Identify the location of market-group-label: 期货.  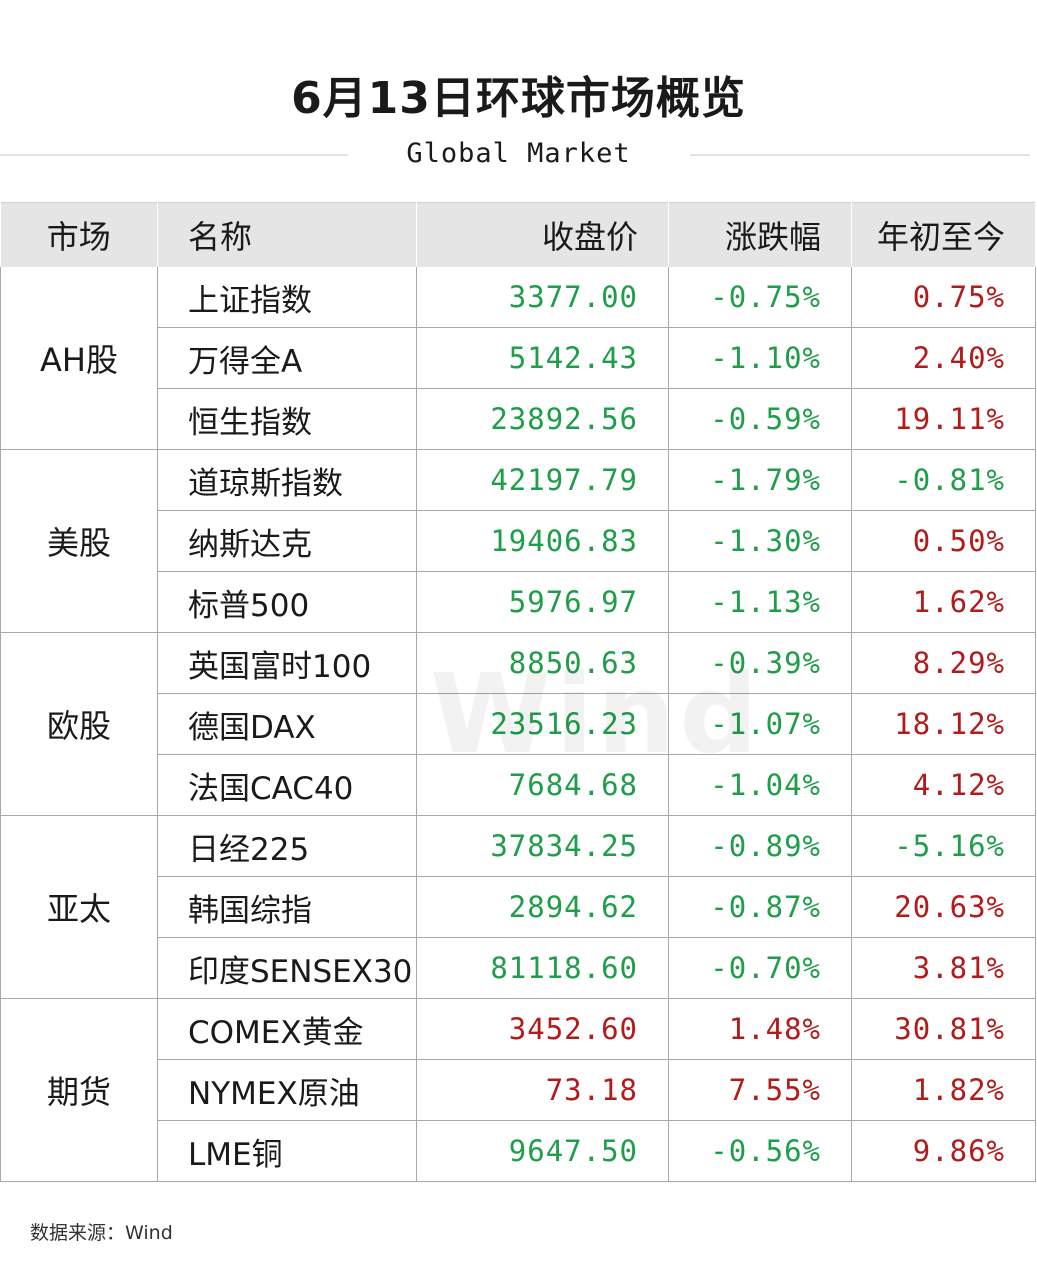
(79, 1090).